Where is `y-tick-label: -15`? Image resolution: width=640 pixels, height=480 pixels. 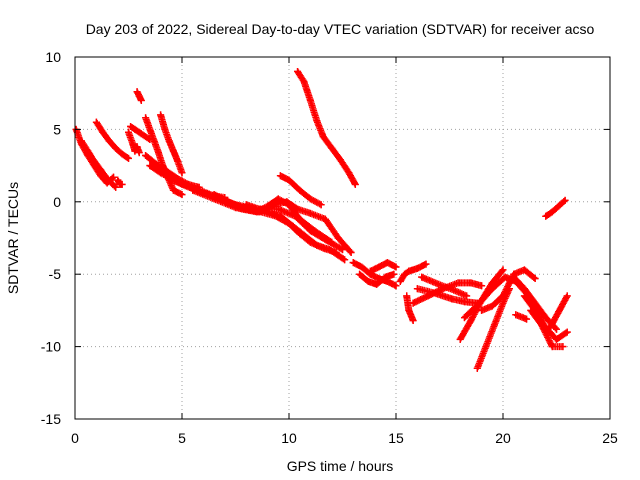
y-tick-label: -15 is located at coordinates (51, 419).